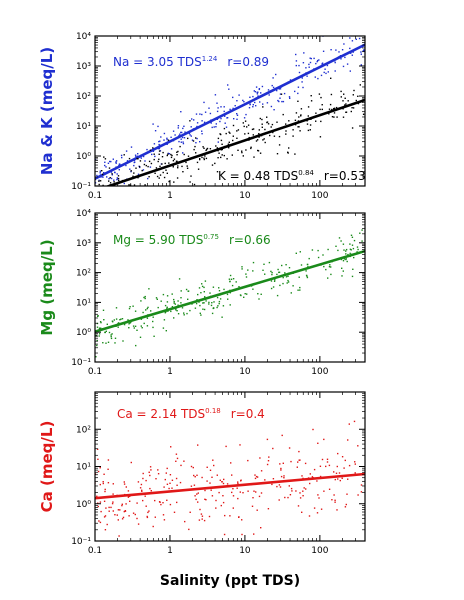 The height and width of the screenshot is (600, 464). Describe the element at coordinates (83, 67) in the screenshot. I see `y-tick-label: 10³` at that location.